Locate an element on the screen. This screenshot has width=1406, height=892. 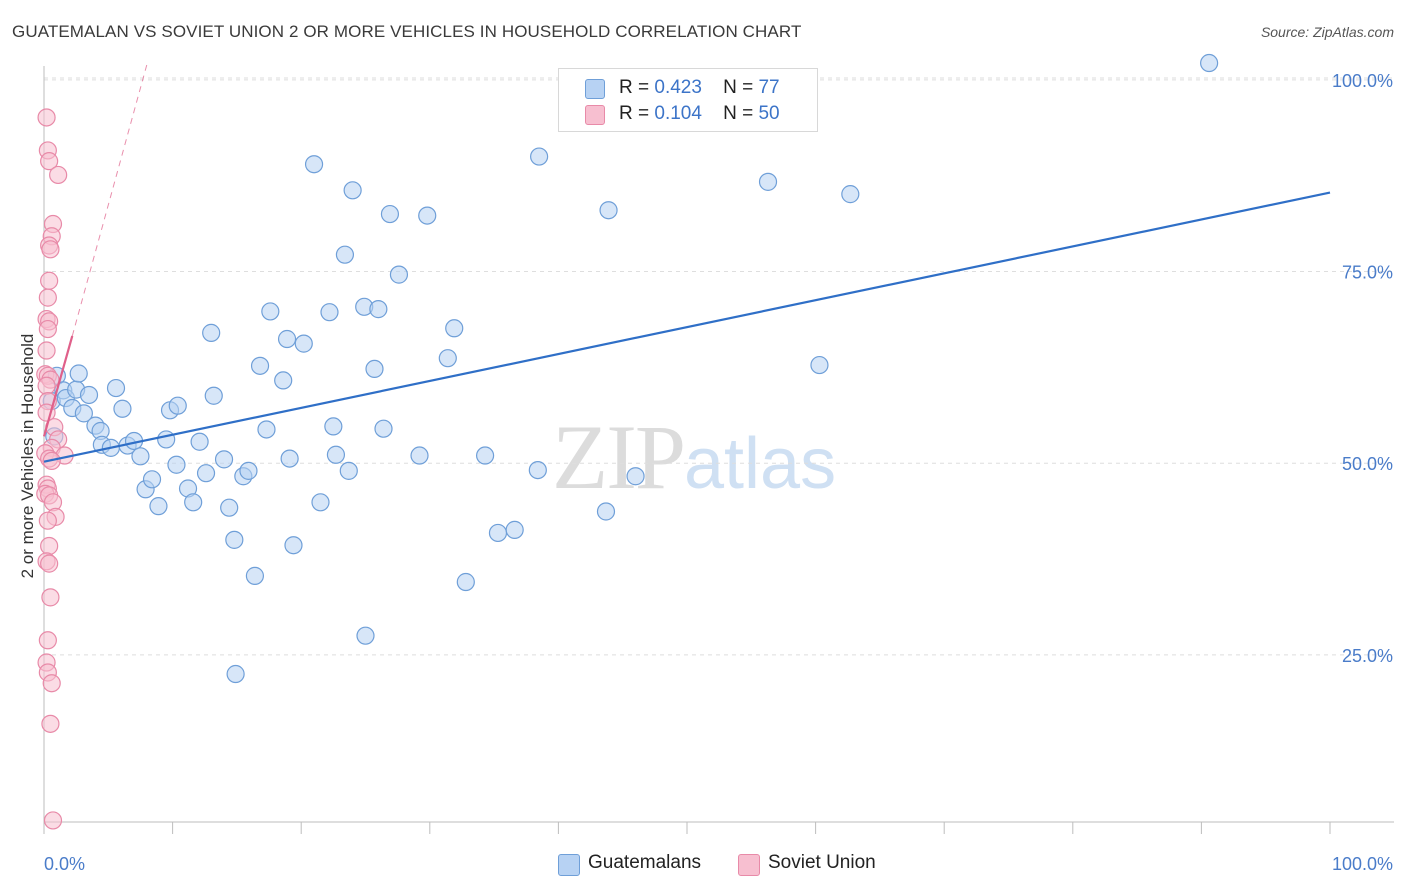
y-axis-label: 2 or more Vehicles in Household is located at coordinates (27, 456).